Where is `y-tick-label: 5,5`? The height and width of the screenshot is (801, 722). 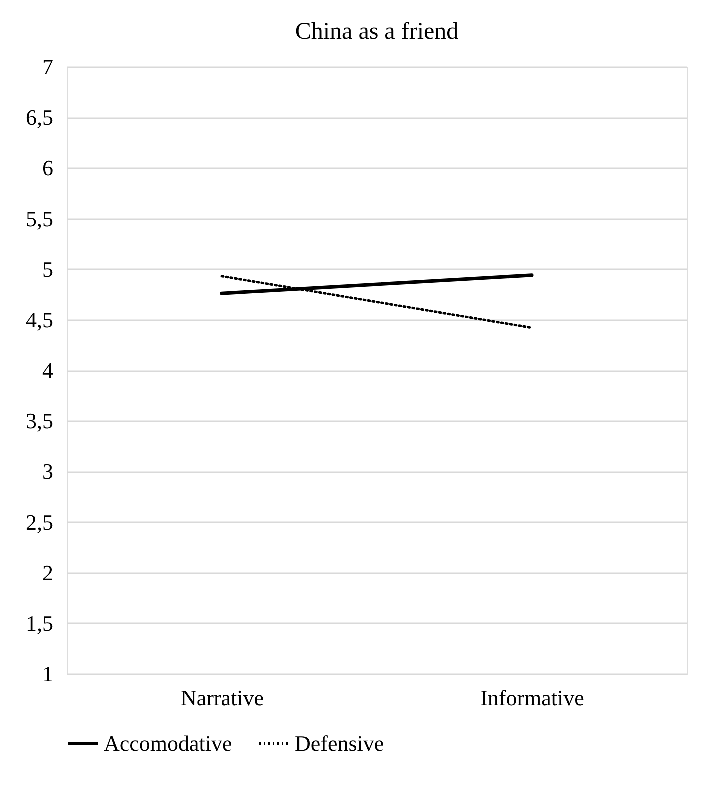 y-tick-label: 5,5 is located at coordinates (40, 219).